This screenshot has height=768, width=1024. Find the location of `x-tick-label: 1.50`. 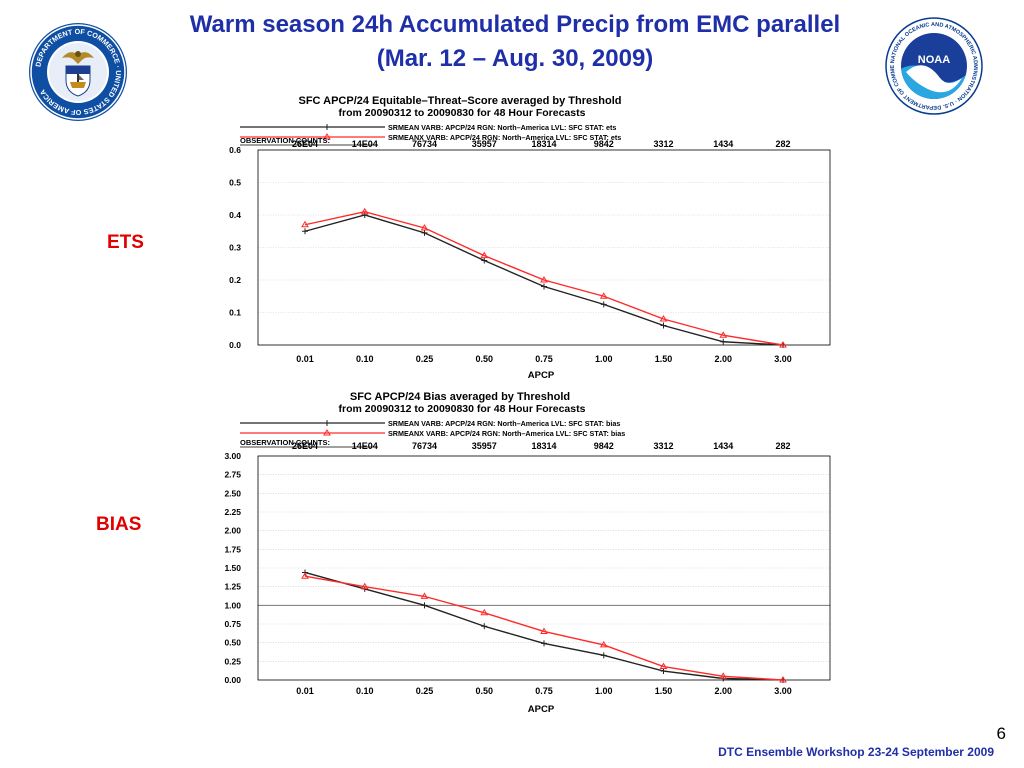

x-tick-label: 1.50 is located at coordinates (664, 691).